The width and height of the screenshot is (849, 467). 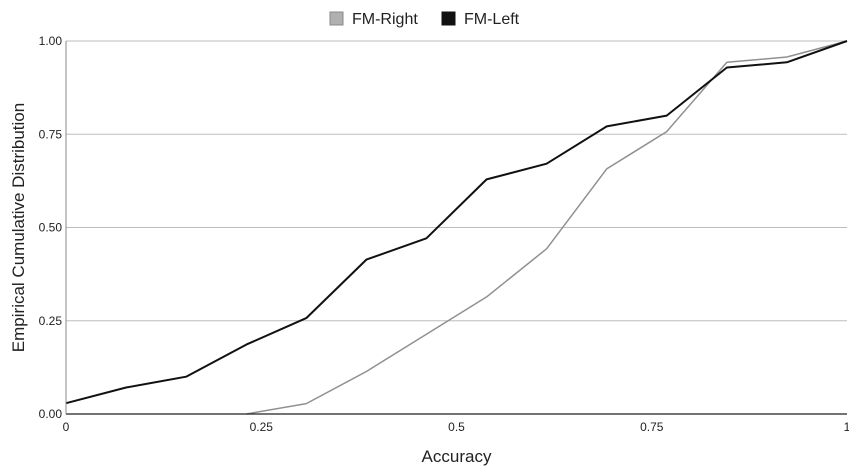 What do you see at coordinates (424, 19) in the screenshot?
I see `legend: FM-Right FM-Left` at bounding box center [424, 19].